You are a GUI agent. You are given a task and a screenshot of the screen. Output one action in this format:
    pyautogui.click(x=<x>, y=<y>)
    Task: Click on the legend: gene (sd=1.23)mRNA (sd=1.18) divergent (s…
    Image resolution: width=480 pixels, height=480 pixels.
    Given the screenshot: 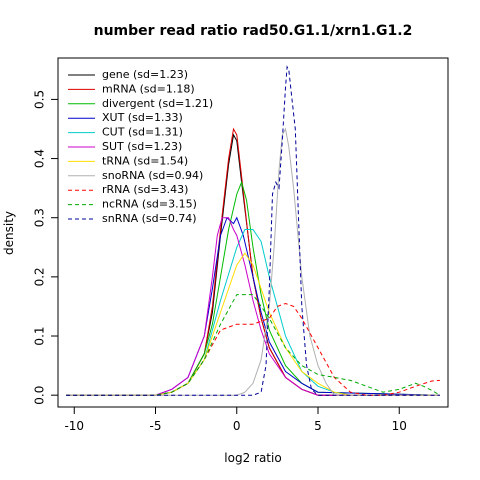 What is the action you would take?
    pyautogui.click(x=140, y=146)
    